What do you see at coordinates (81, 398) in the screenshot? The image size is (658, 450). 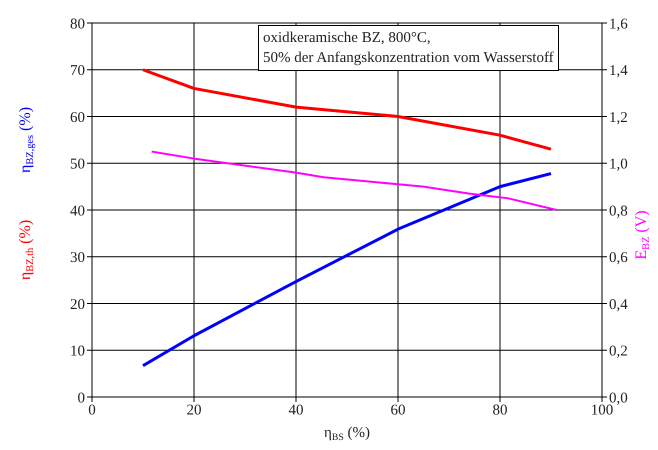 I see `y-tick-label: 0` at bounding box center [81, 398].